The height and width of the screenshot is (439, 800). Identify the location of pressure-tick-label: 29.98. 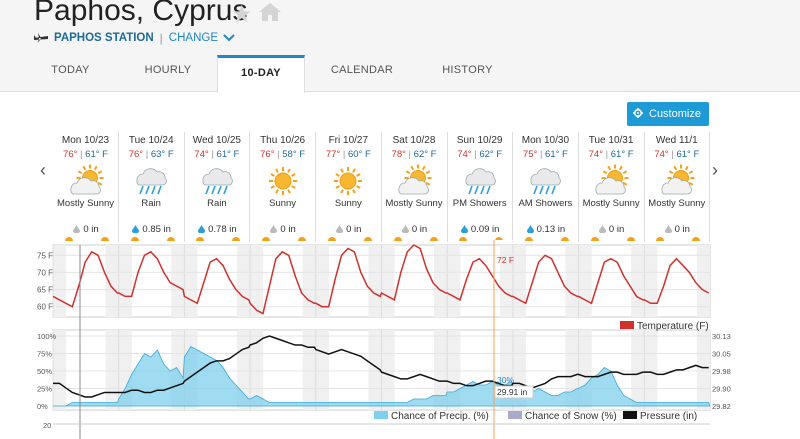
(721, 371).